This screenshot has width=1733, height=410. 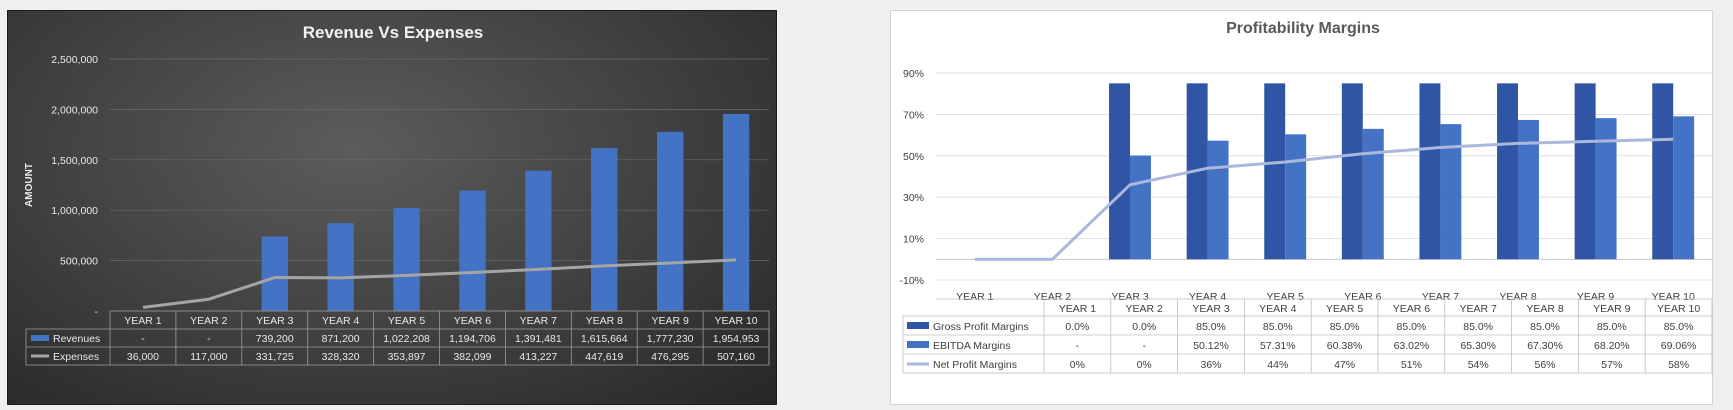 I want to click on table-header: YEAR 3, so click(x=1211, y=309).